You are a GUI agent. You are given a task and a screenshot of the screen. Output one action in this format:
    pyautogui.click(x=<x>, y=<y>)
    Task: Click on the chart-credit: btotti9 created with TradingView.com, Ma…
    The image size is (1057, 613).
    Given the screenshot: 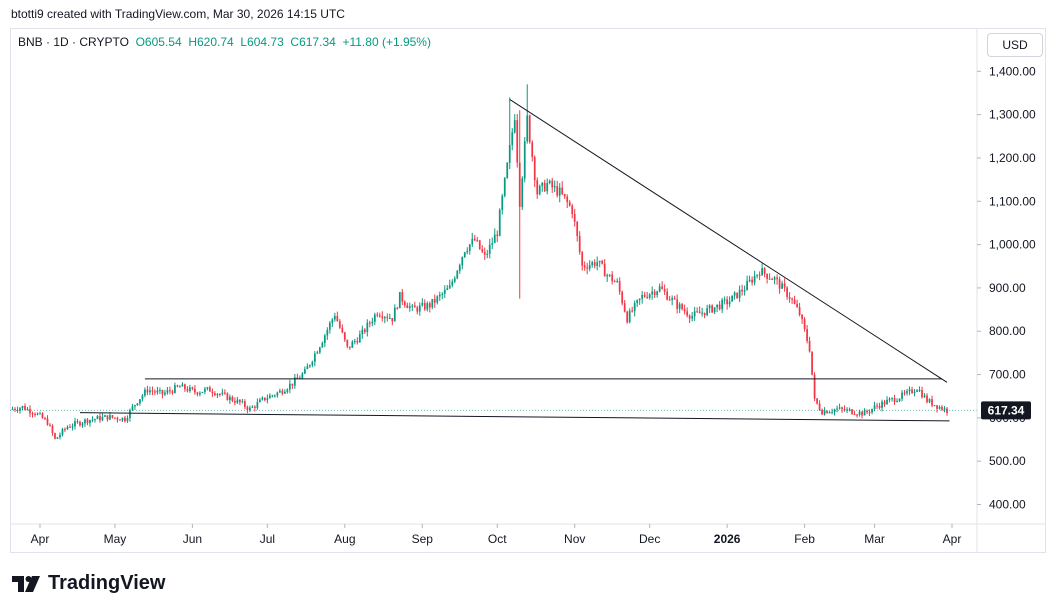 What is the action you would take?
    pyautogui.click(x=178, y=14)
    